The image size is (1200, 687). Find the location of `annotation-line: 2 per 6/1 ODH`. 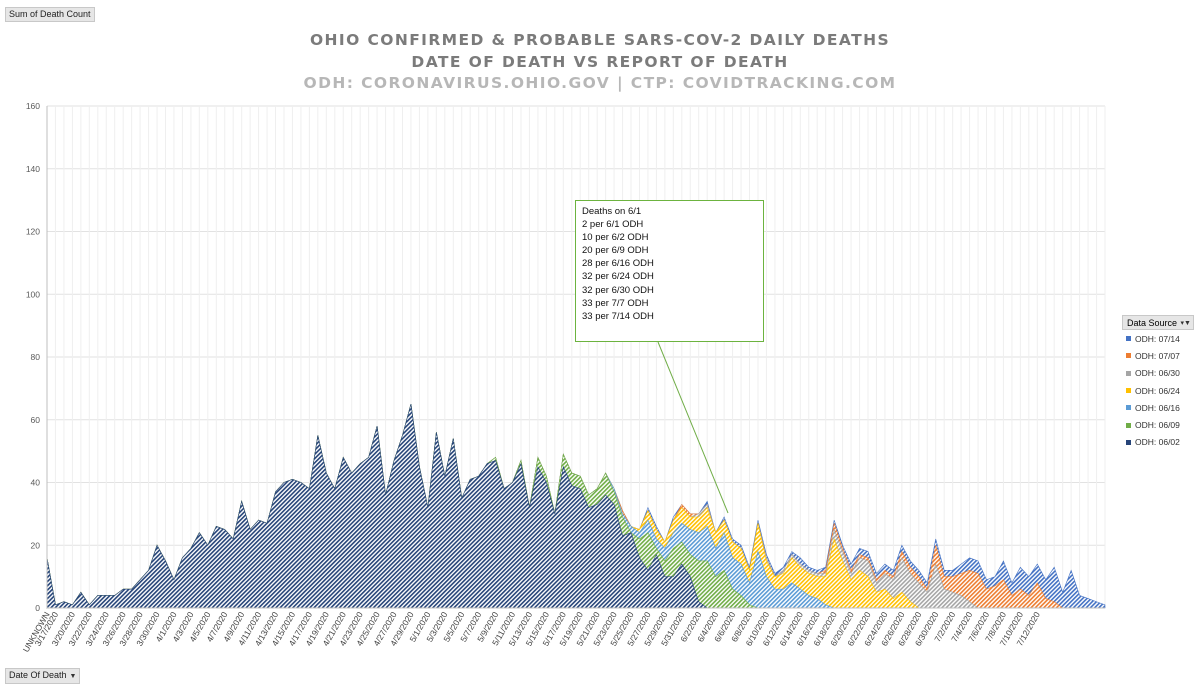

annotation-line: 2 per 6/1 ODH is located at coordinates (613, 225).